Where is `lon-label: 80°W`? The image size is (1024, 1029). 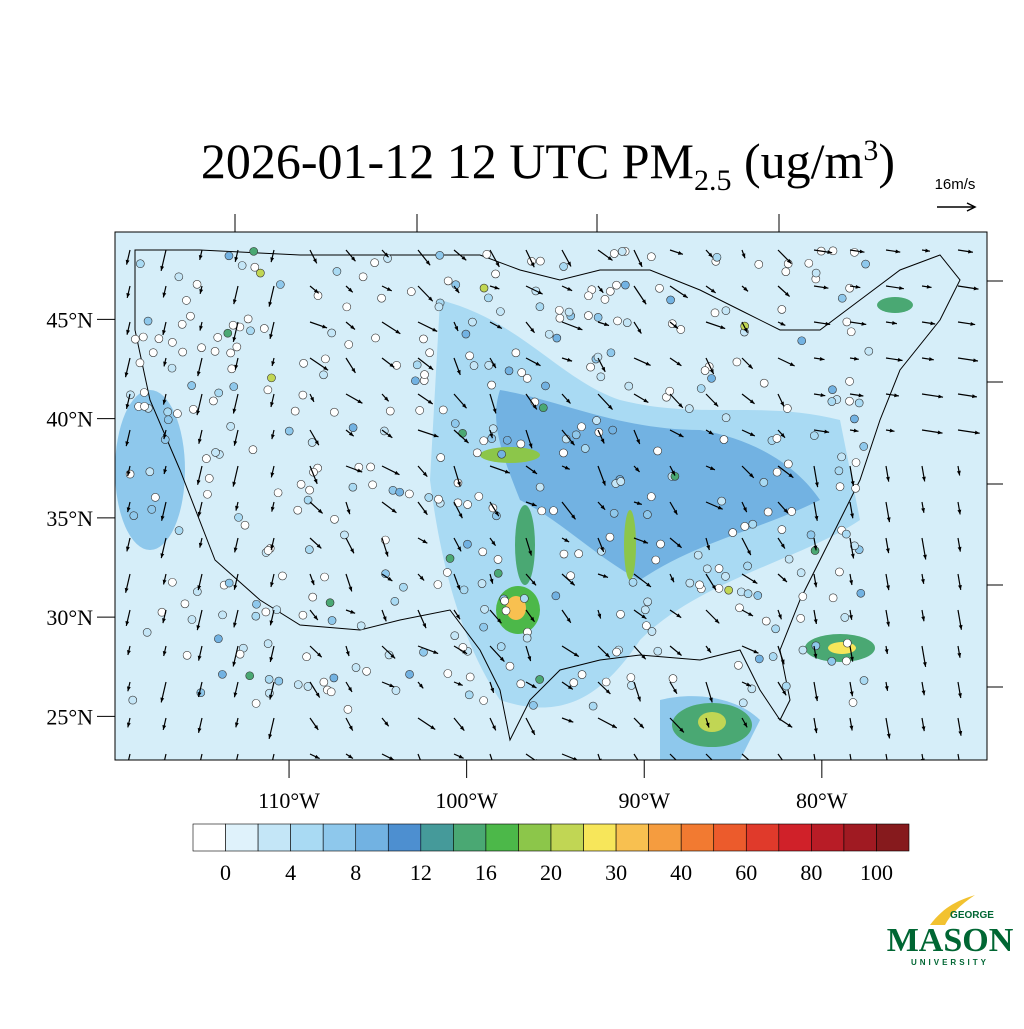
lon-label: 80°W is located at coordinates (822, 800).